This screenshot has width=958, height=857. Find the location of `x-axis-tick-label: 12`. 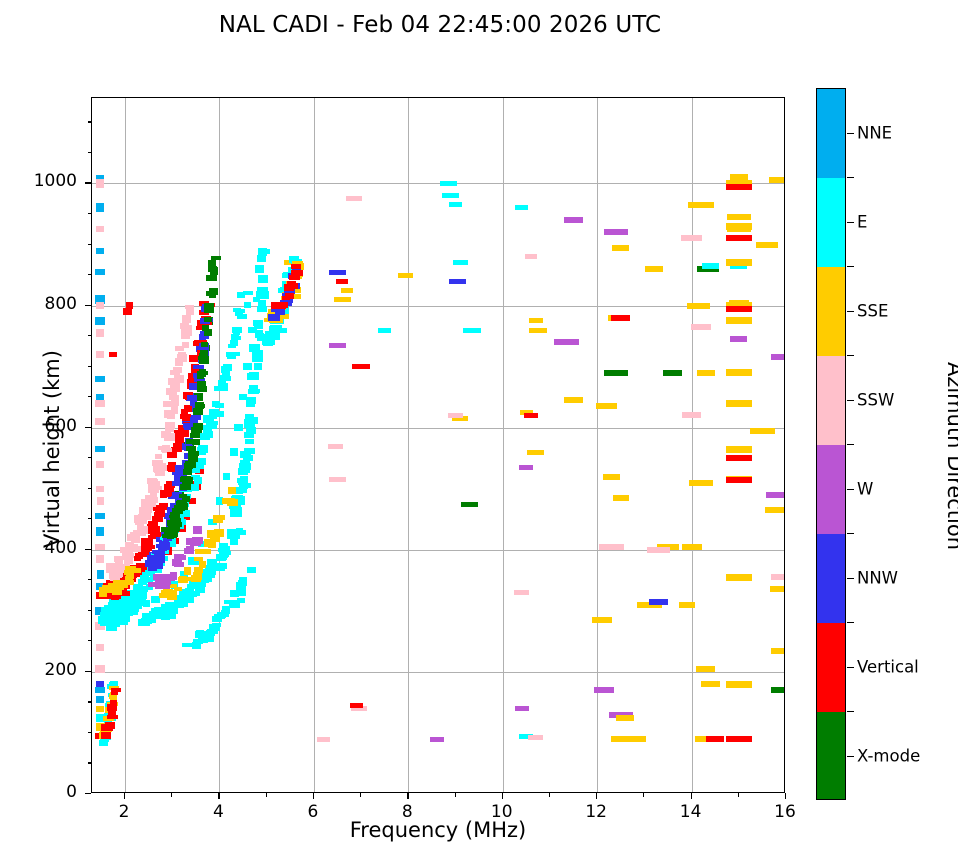

x-axis-tick-label: 12 is located at coordinates (596, 812).